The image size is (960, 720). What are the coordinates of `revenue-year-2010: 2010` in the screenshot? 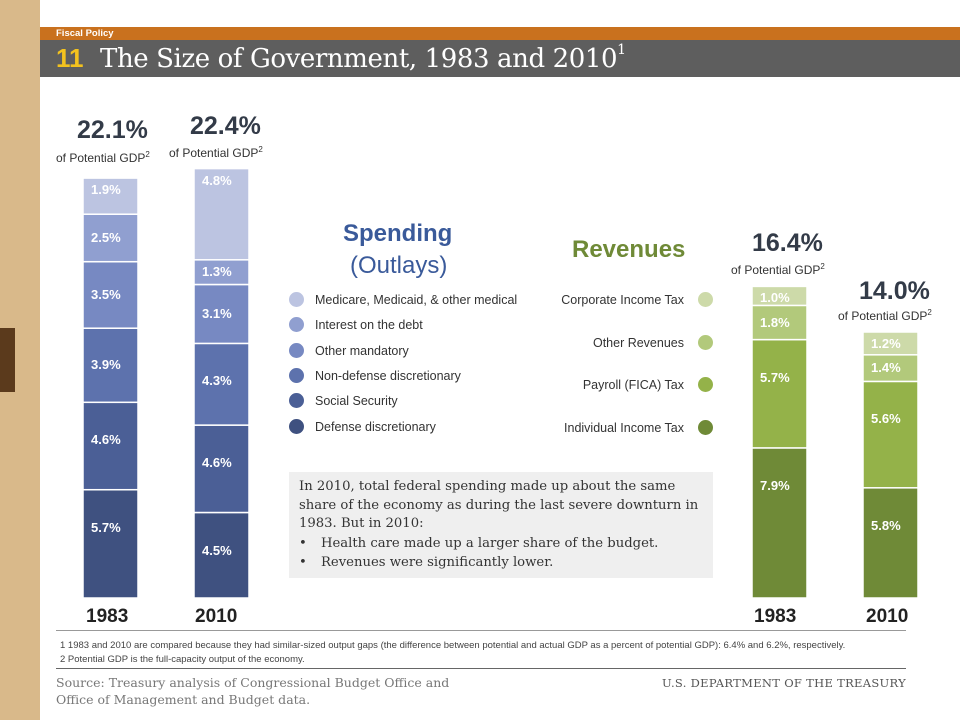 It's located at (887, 616).